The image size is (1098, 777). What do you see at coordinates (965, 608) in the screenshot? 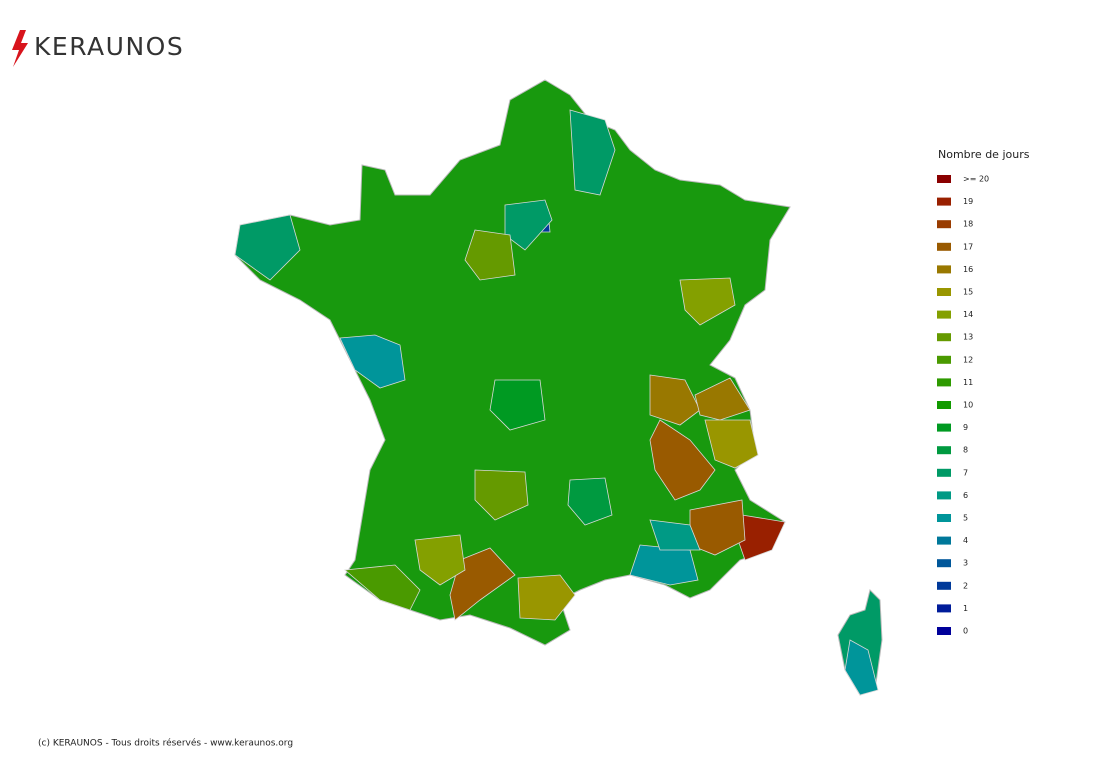
I see `legend-label: 1` at bounding box center [965, 608].